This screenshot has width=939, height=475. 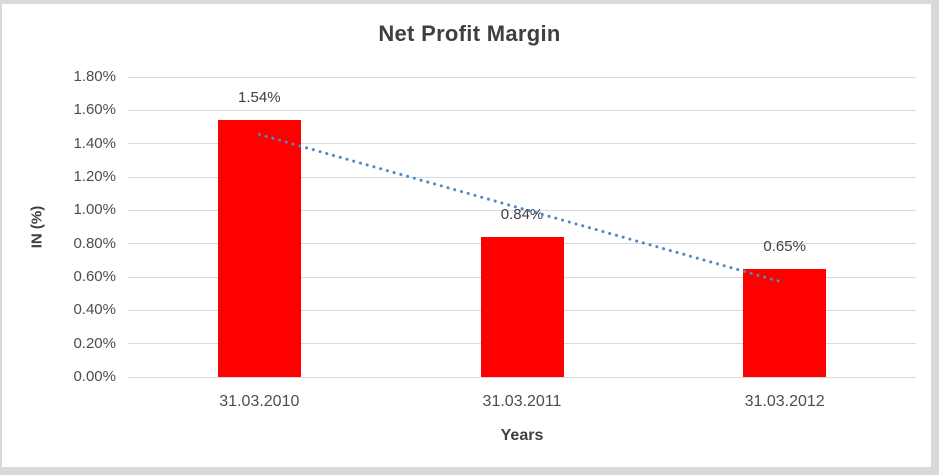 I want to click on data-label: 0.84%, so click(x=522, y=214).